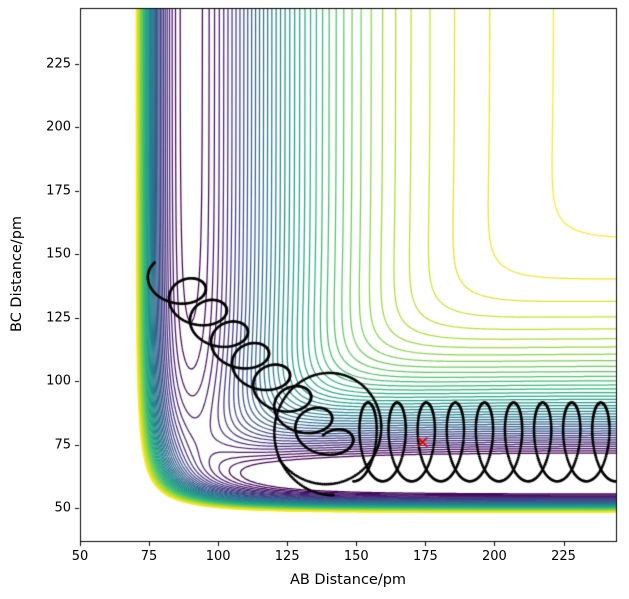 Image resolution: width=629 pixels, height=599 pixels. What do you see at coordinates (58, 318) in the screenshot?
I see `y-tick-label: 125` at bounding box center [58, 318].